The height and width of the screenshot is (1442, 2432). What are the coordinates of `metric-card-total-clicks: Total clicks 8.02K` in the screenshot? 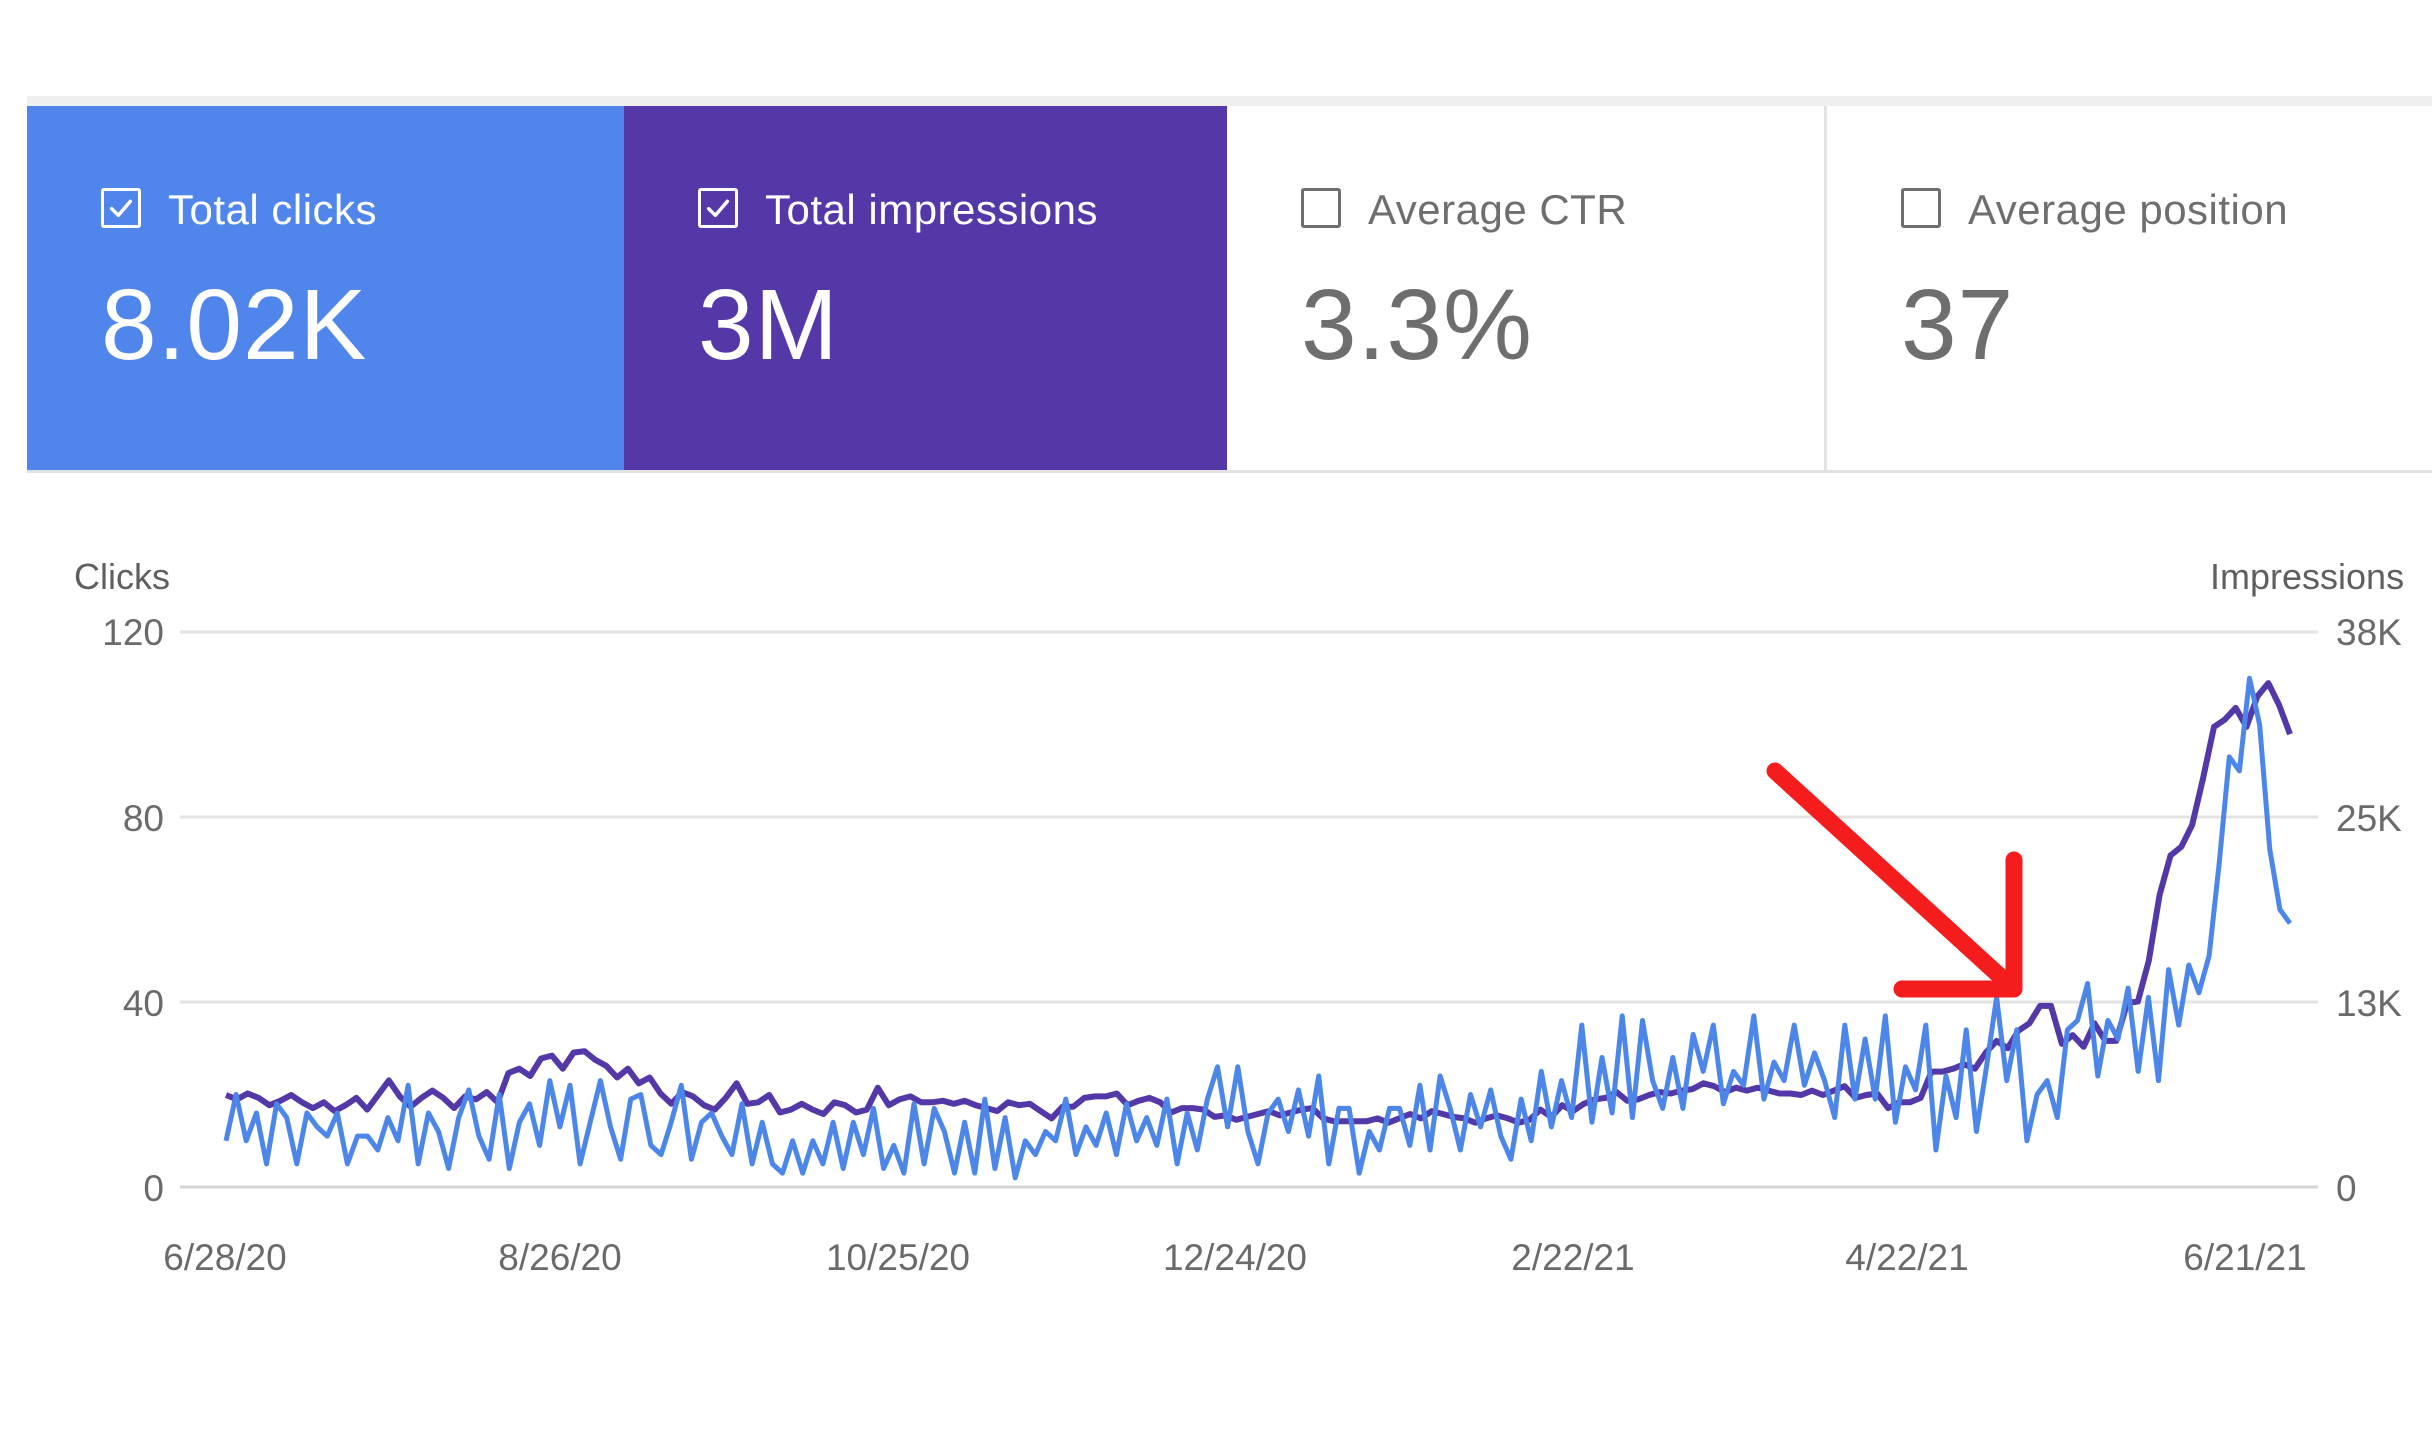 It's located at (325, 288).